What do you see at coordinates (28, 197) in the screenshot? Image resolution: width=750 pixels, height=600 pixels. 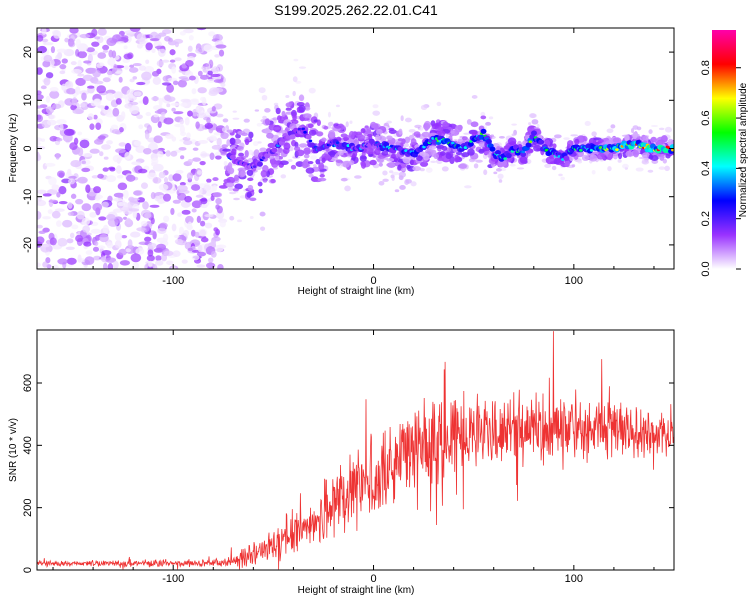 I see `spectrogram-y-tick-label: -10` at bounding box center [28, 197].